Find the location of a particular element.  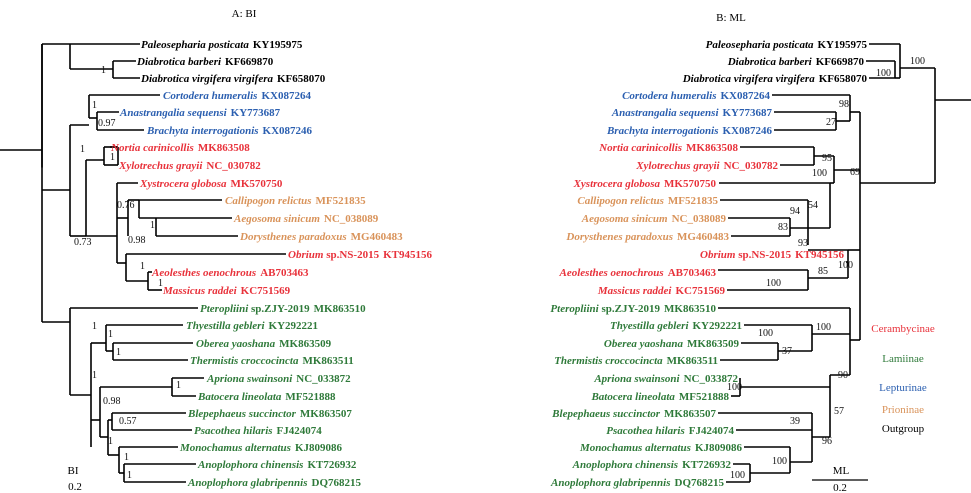

ml-taxon-label: Diabrotica barberi KF669870 is located at coordinates (796, 62).